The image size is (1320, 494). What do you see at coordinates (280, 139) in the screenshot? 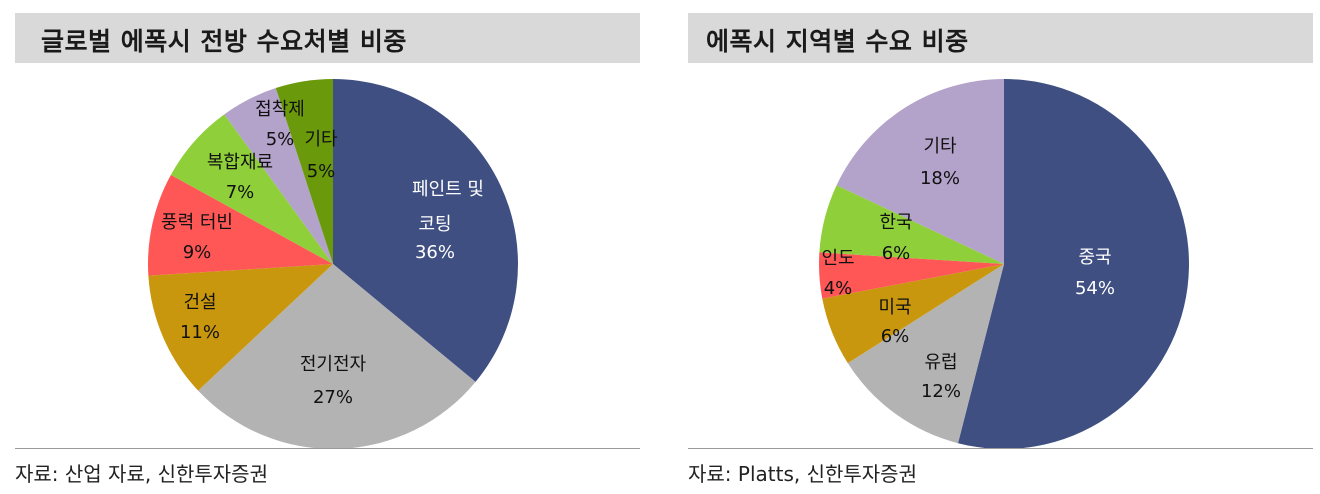
I see `left-slice-value-5: 5%` at bounding box center [280, 139].